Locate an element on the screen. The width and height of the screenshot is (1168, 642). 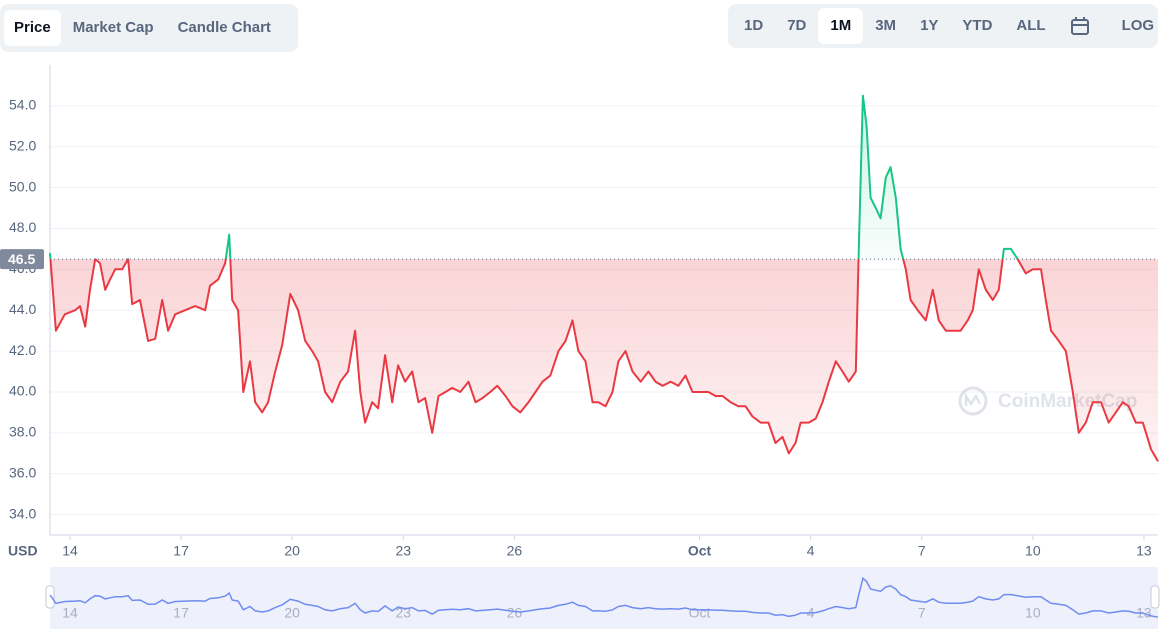
tab-bar: Price Market Cap Candle Chart is located at coordinates (149, 28).